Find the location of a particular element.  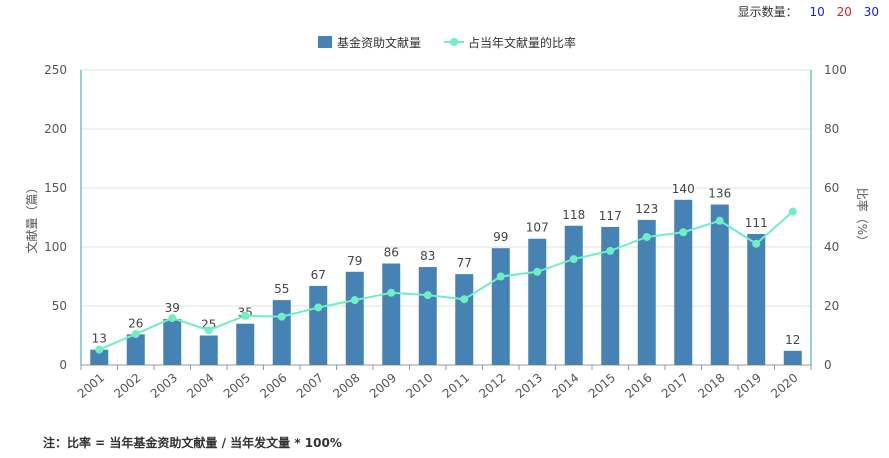

y-left-tick-label: 150 is located at coordinates (55, 188).